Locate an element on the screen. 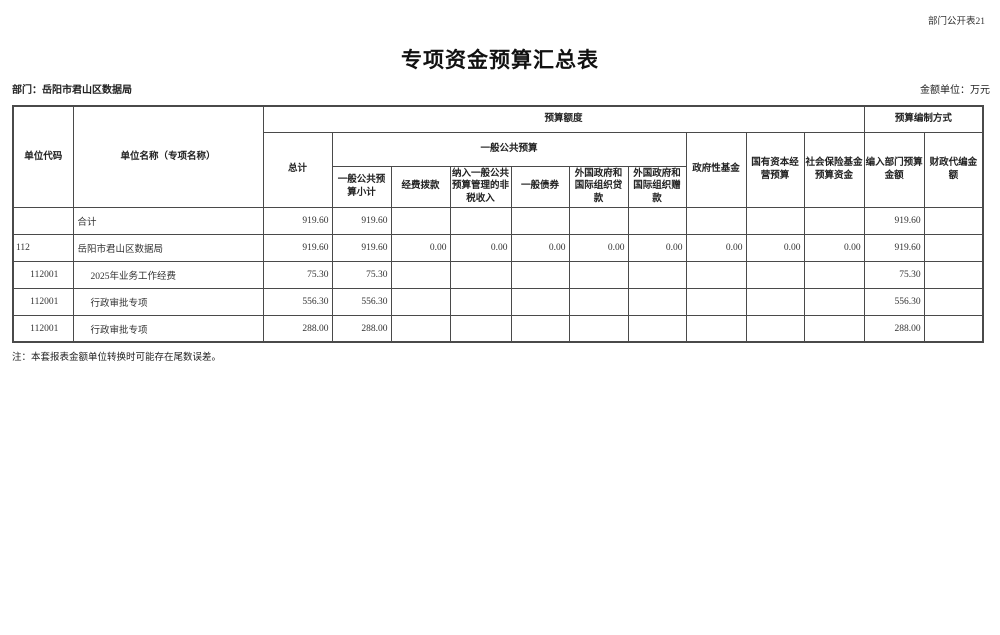 This screenshot has width=1000, height=635. cell-dept-budget: 556.30 is located at coordinates (894, 301).